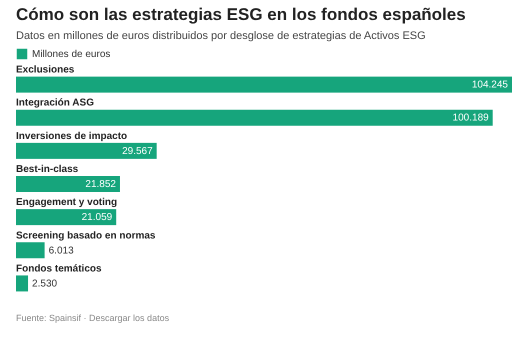 This screenshot has width=528, height=342. I want to click on data-label: 100.189, so click(471, 118).